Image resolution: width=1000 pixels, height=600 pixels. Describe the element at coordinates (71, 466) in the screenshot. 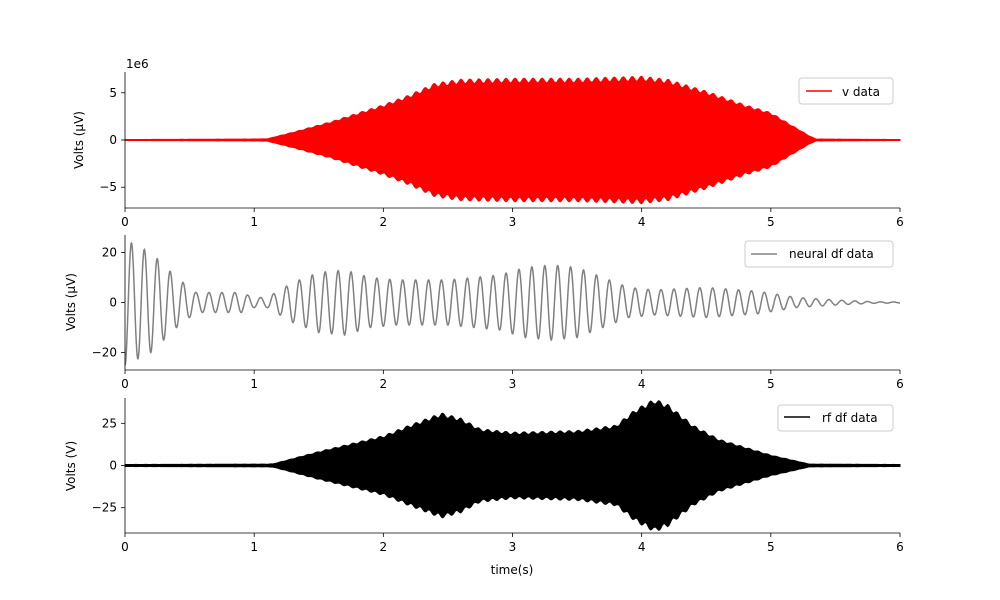

I see `y-axis-label: Volts (V)` at that location.